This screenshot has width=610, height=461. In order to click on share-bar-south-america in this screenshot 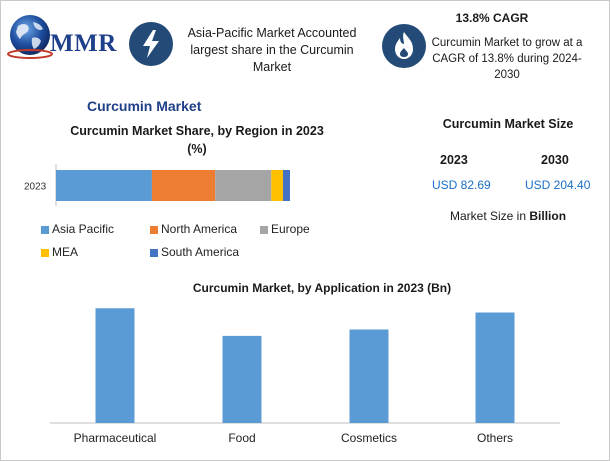, I will do `click(286, 185)`.